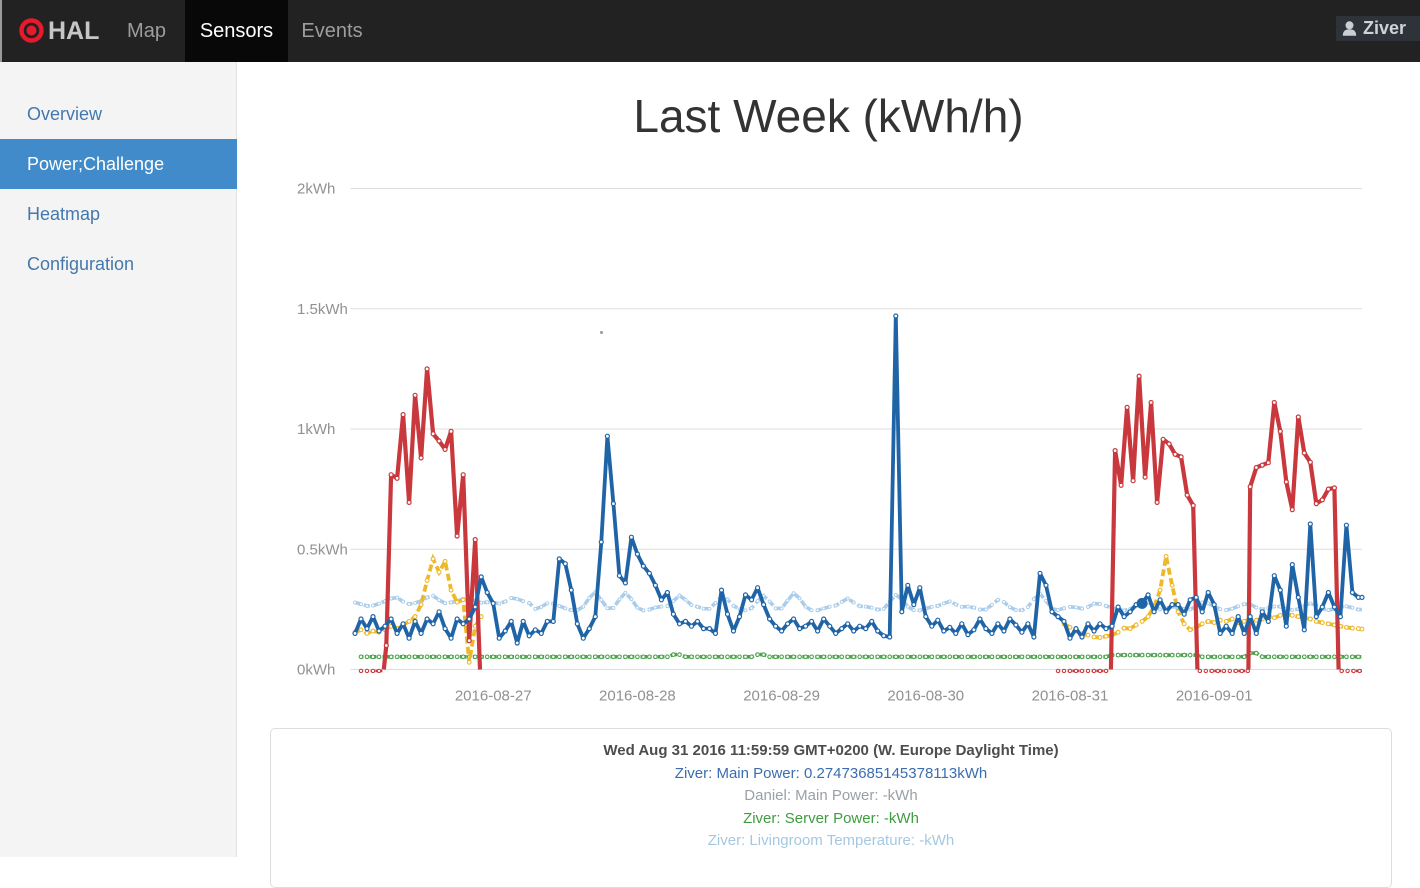  Describe the element at coordinates (322, 309) in the screenshot. I see `svg-text: 1.5kWh` at that location.